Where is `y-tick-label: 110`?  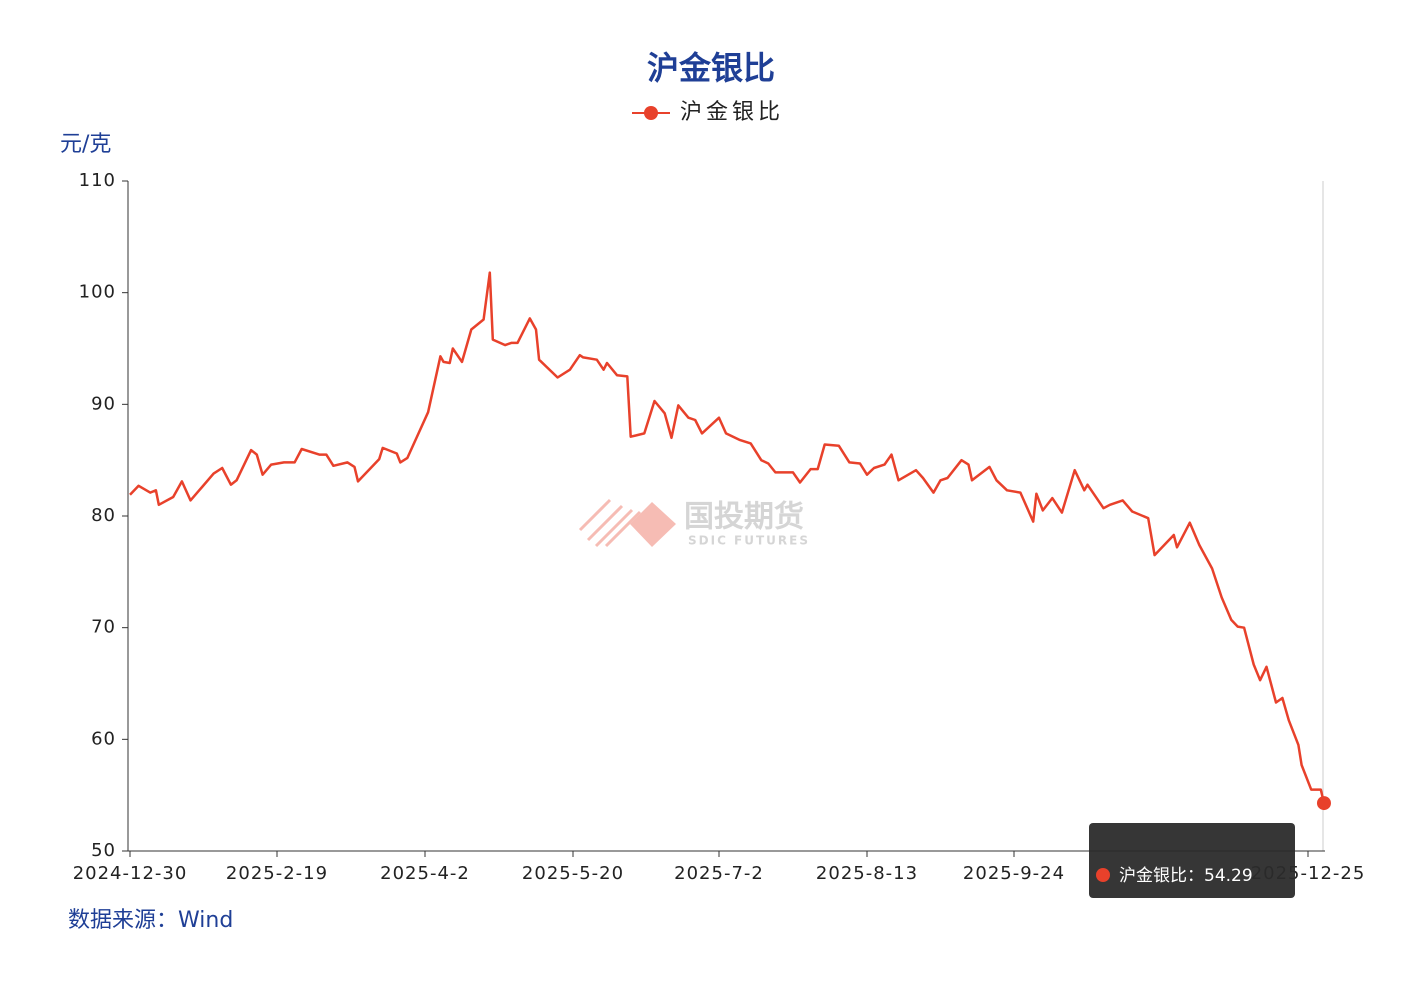 y-tick-label: 110 is located at coordinates (97, 180).